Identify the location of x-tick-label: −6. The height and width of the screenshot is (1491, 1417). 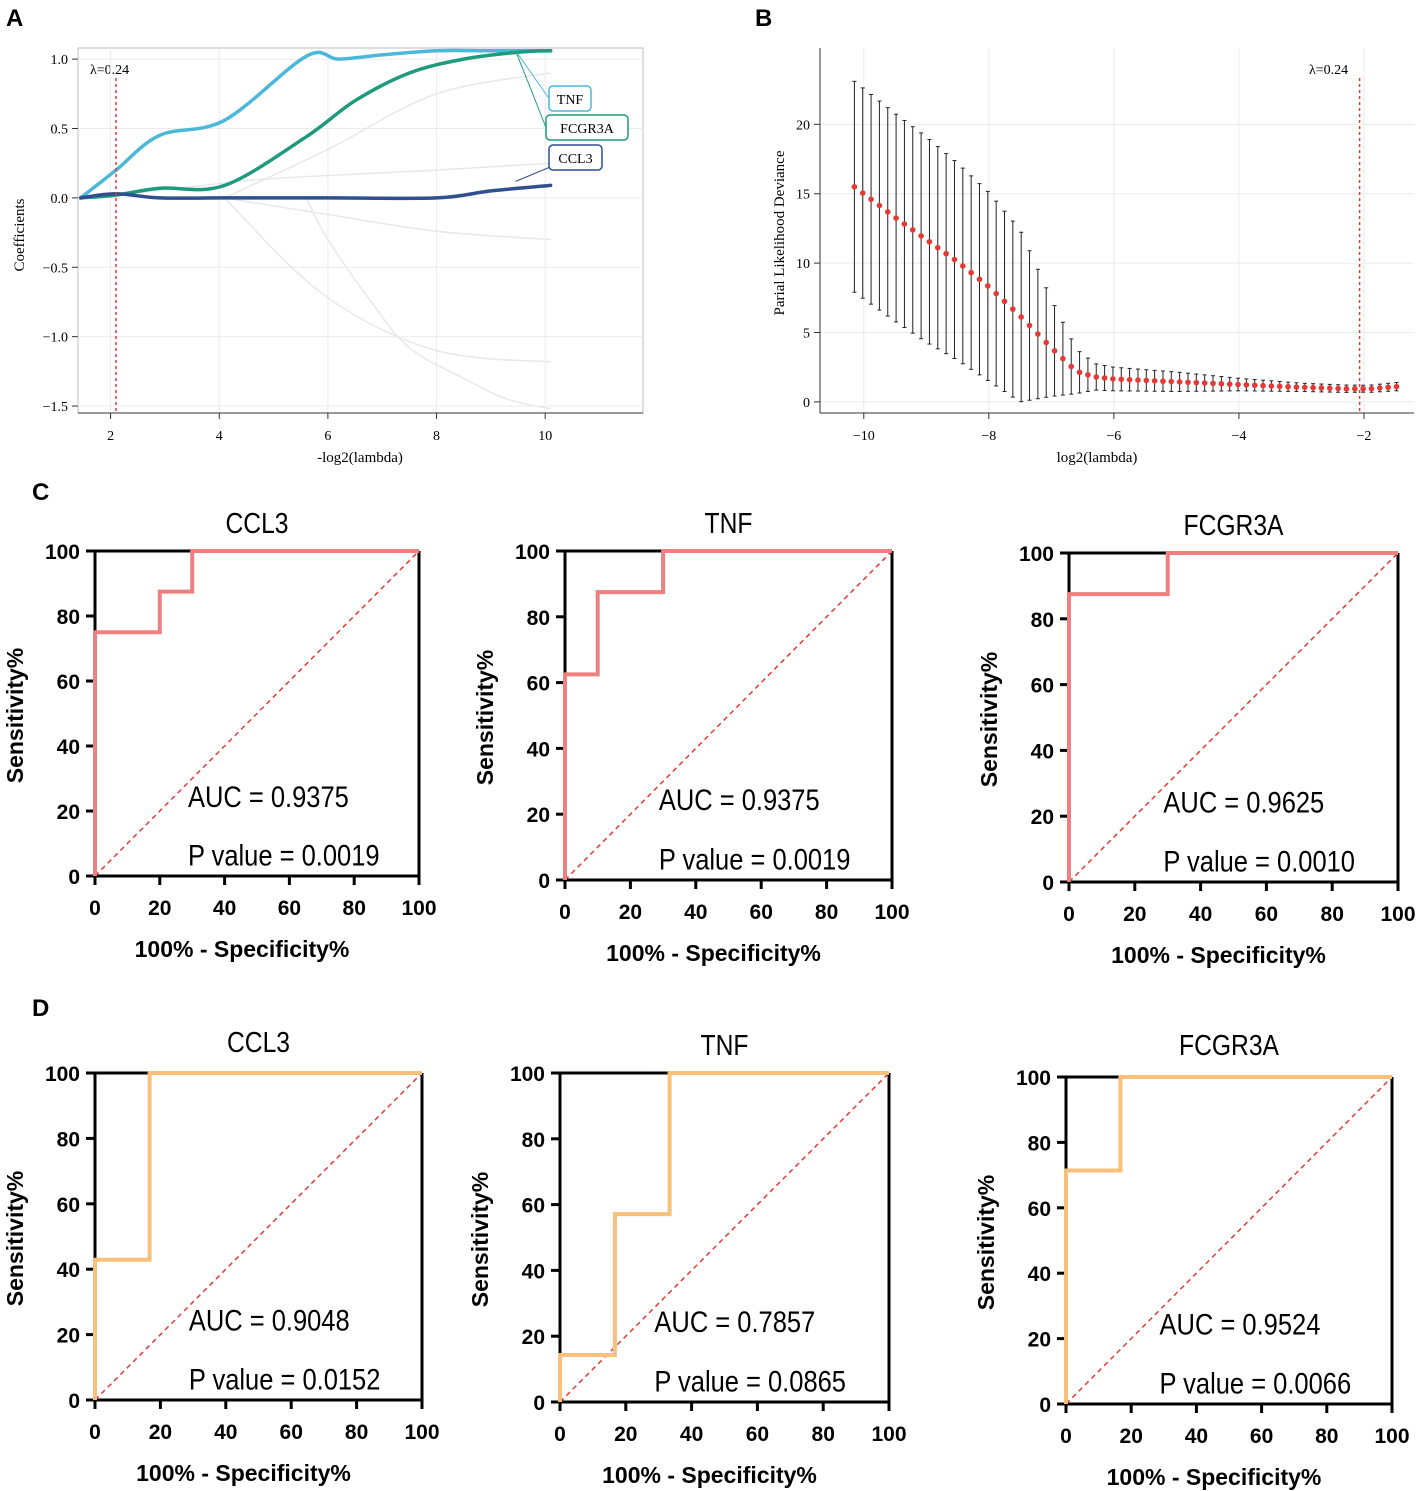
(1113, 436).